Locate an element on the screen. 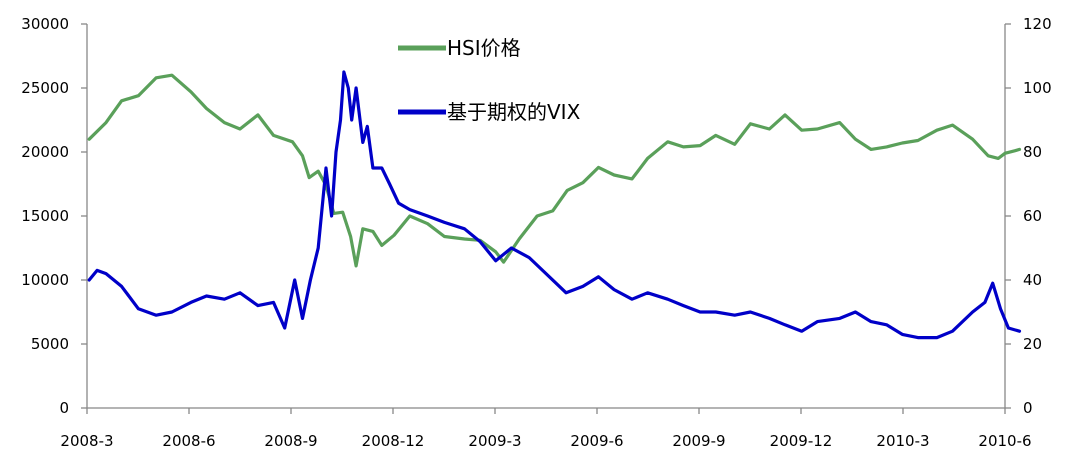 Image resolution: width=1065 pixels, height=456 pixels. x-tick-label: 2009-9 is located at coordinates (698, 441).